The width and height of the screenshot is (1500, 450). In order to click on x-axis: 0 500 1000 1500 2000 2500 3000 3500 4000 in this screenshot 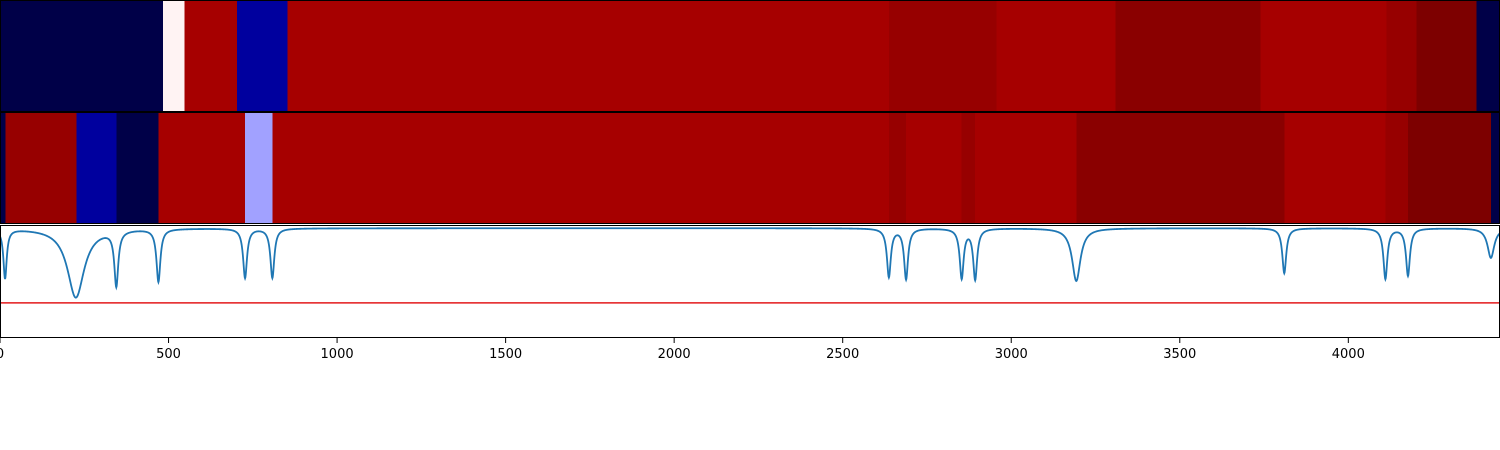, I will do `click(682, 350)`.